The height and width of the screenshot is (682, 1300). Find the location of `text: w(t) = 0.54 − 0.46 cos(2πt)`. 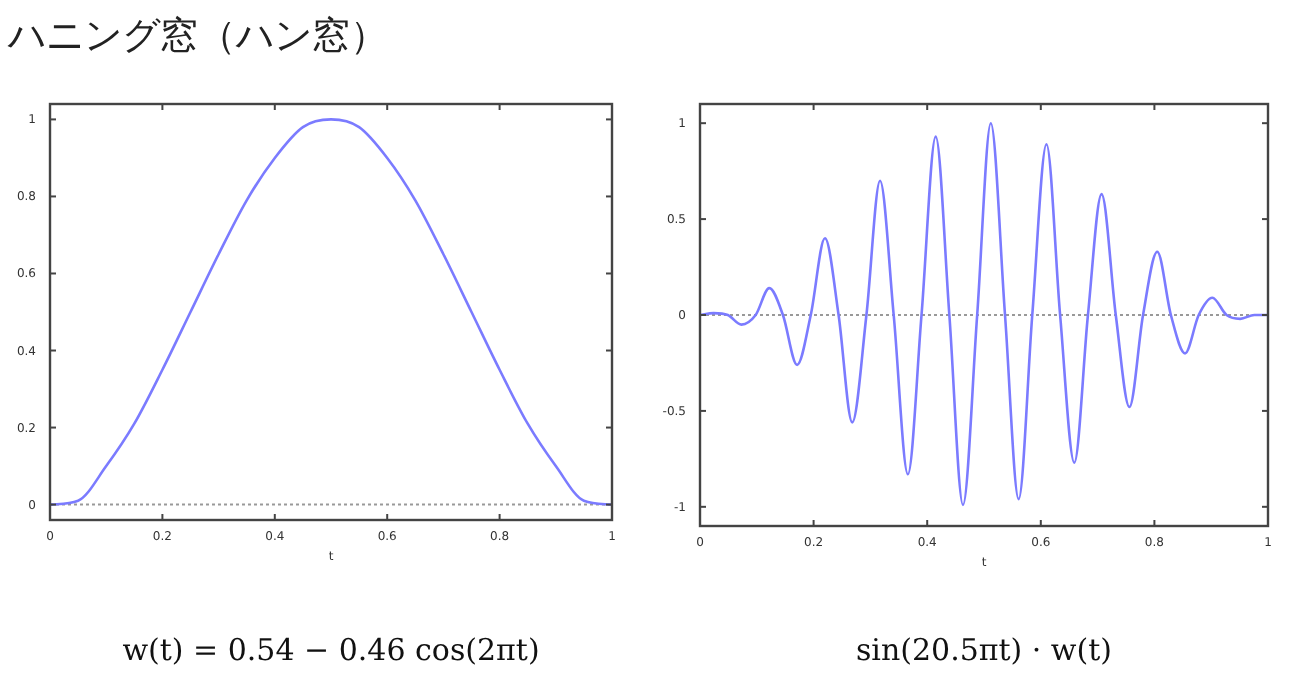

text: w(t) = 0.54 − 0.46 cos(2πt) is located at coordinates (331, 650).